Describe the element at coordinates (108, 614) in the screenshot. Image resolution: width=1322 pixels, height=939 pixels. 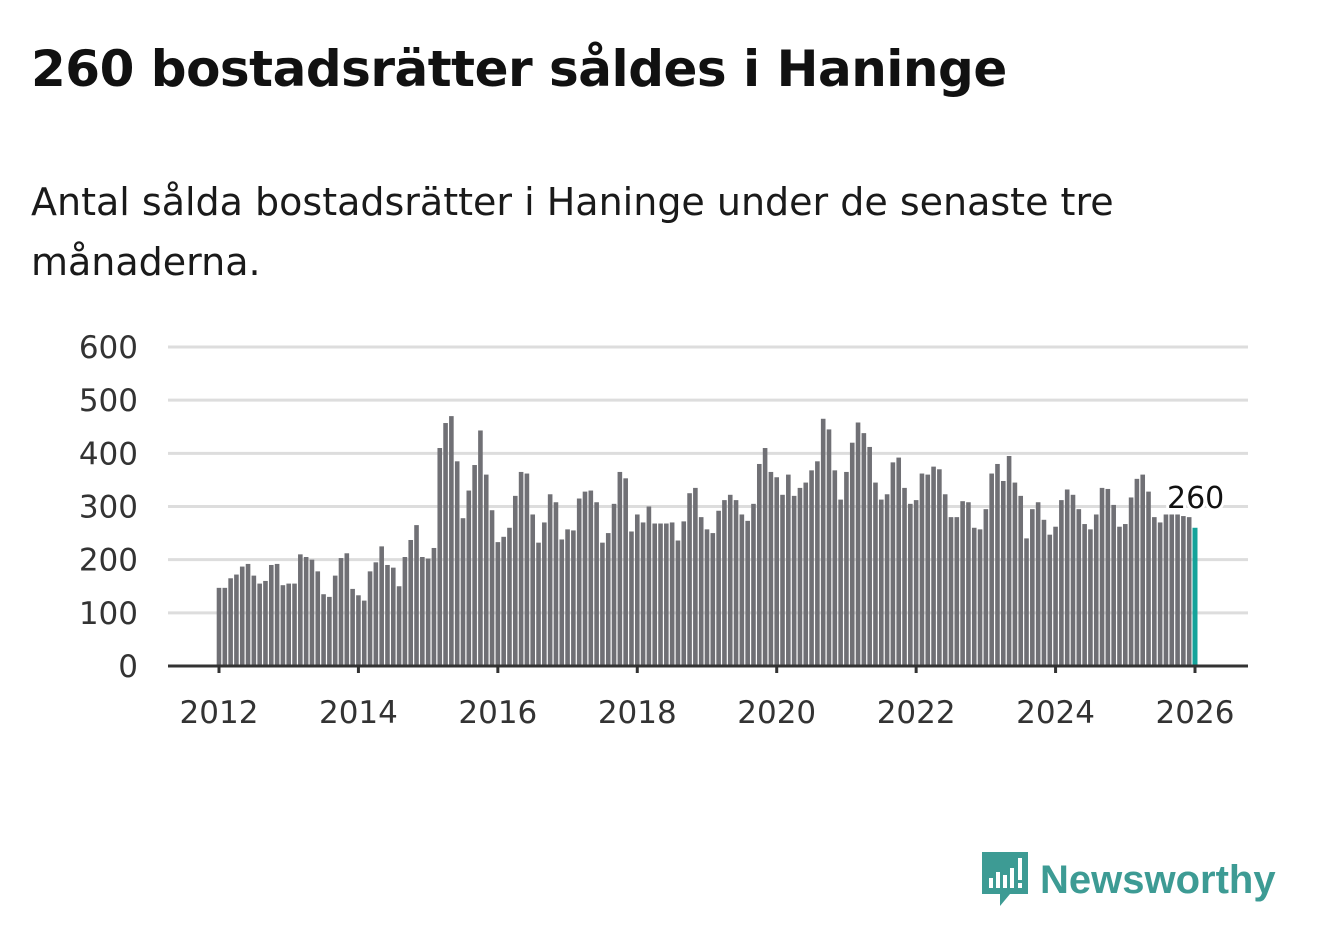
I see `y-tick-label: 100` at that location.